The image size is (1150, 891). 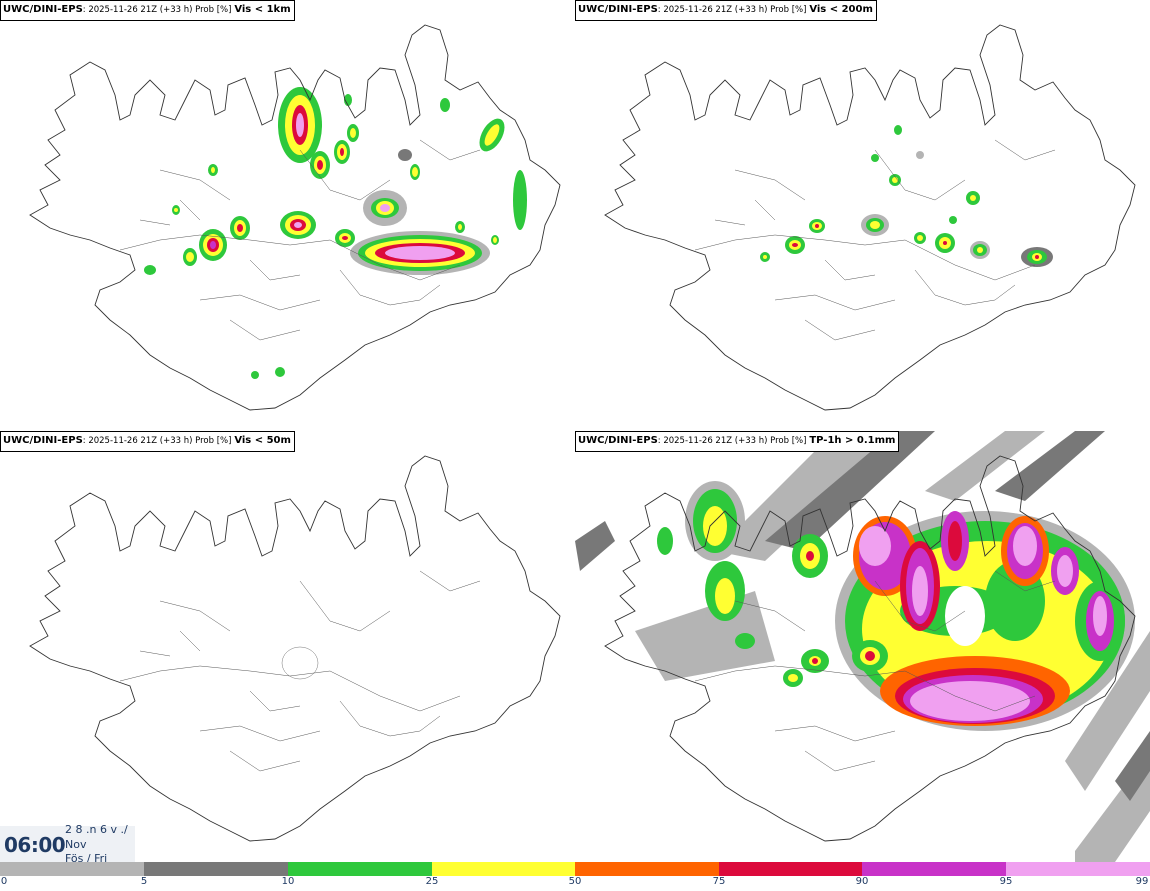 What do you see at coordinates (852, 440) in the screenshot?
I see `panel-variable: TP-1h > 0.1mm` at bounding box center [852, 440].